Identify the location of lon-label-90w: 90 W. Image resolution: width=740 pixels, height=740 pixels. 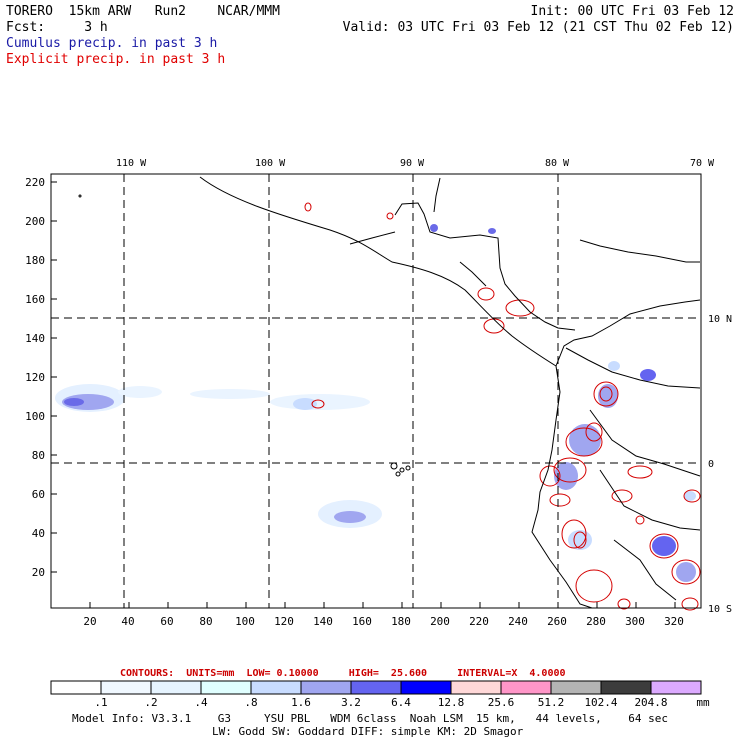
(412, 163).